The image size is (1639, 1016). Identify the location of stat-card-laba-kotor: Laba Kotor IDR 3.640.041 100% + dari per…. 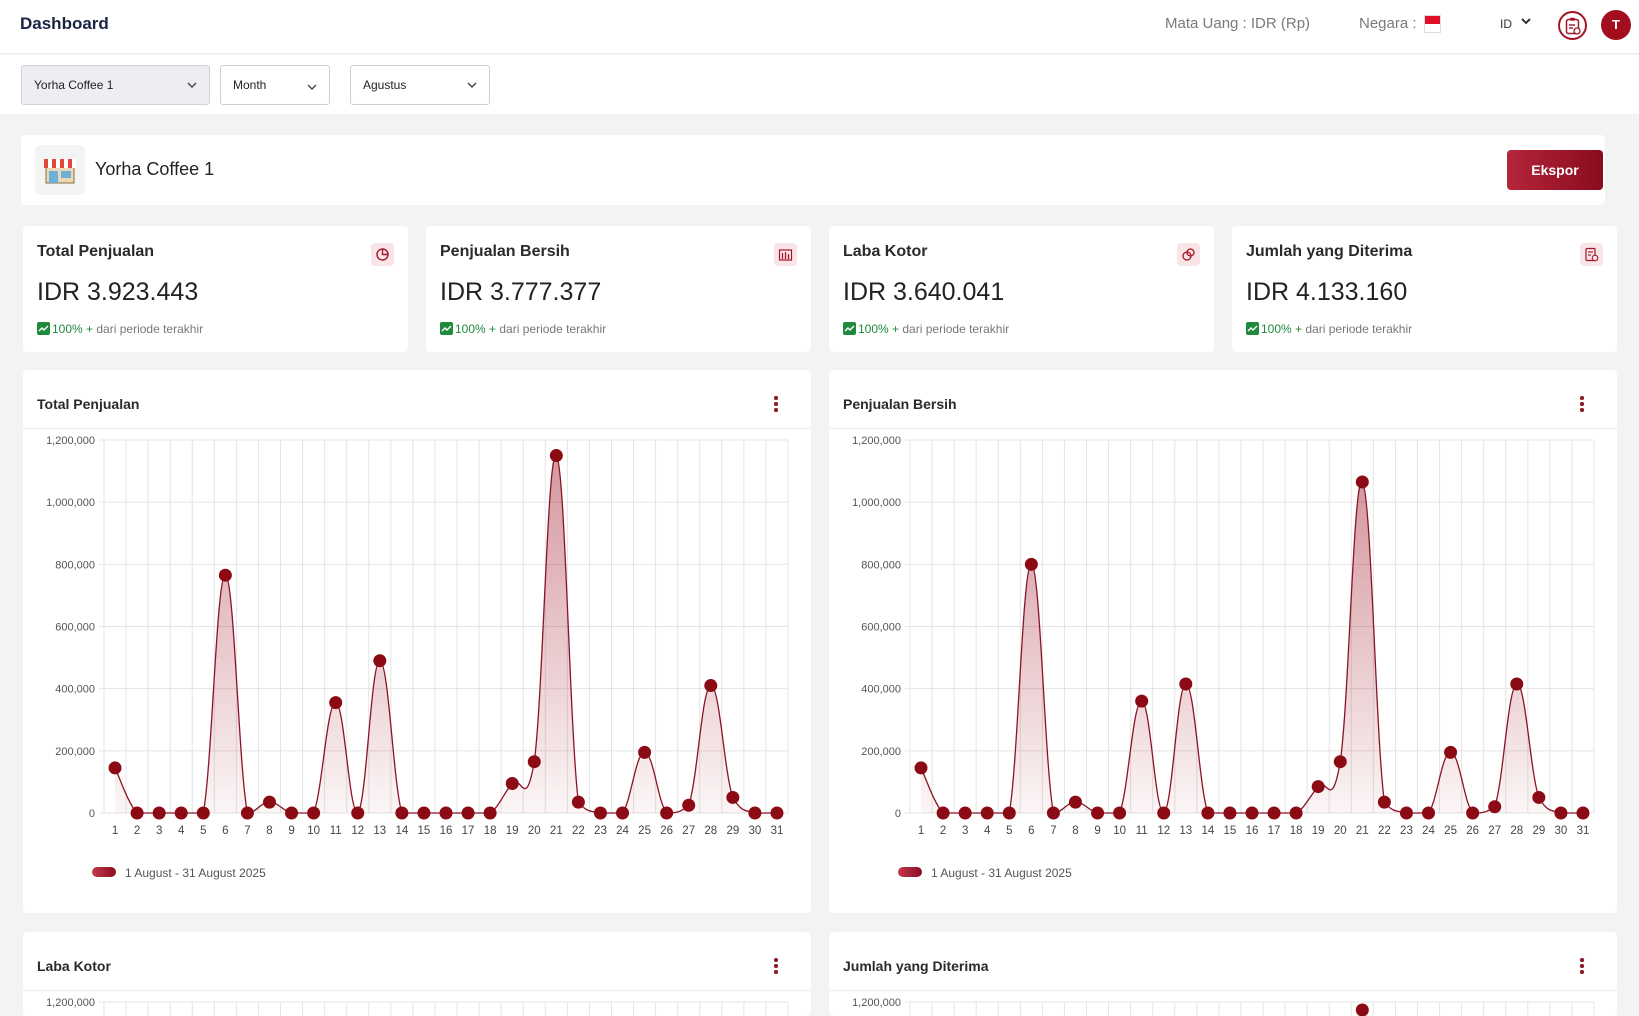
(1021, 289).